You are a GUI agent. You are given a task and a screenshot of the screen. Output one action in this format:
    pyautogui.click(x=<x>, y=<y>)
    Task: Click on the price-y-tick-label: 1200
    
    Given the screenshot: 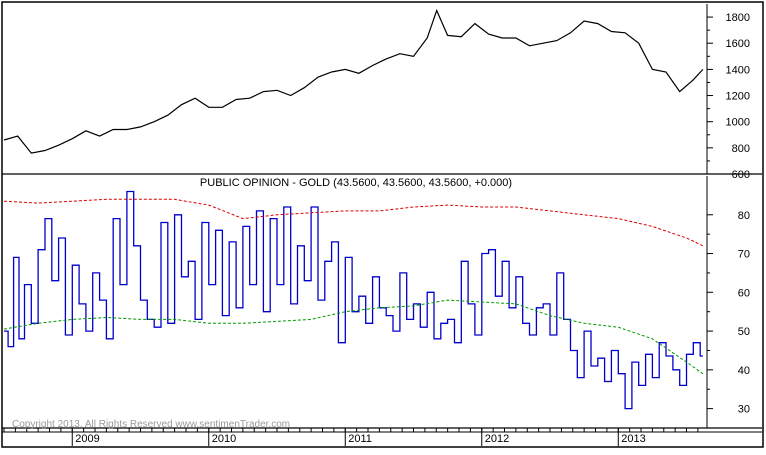 What is the action you would take?
    pyautogui.click(x=738, y=97)
    